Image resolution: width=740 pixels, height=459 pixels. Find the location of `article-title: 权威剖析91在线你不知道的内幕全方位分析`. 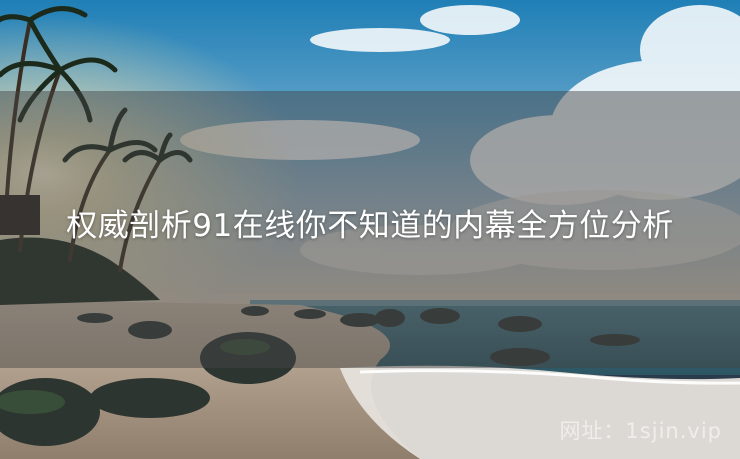

article-title: 权威剖析91在线你不知道的内幕全方位分析 is located at coordinates (370, 225).